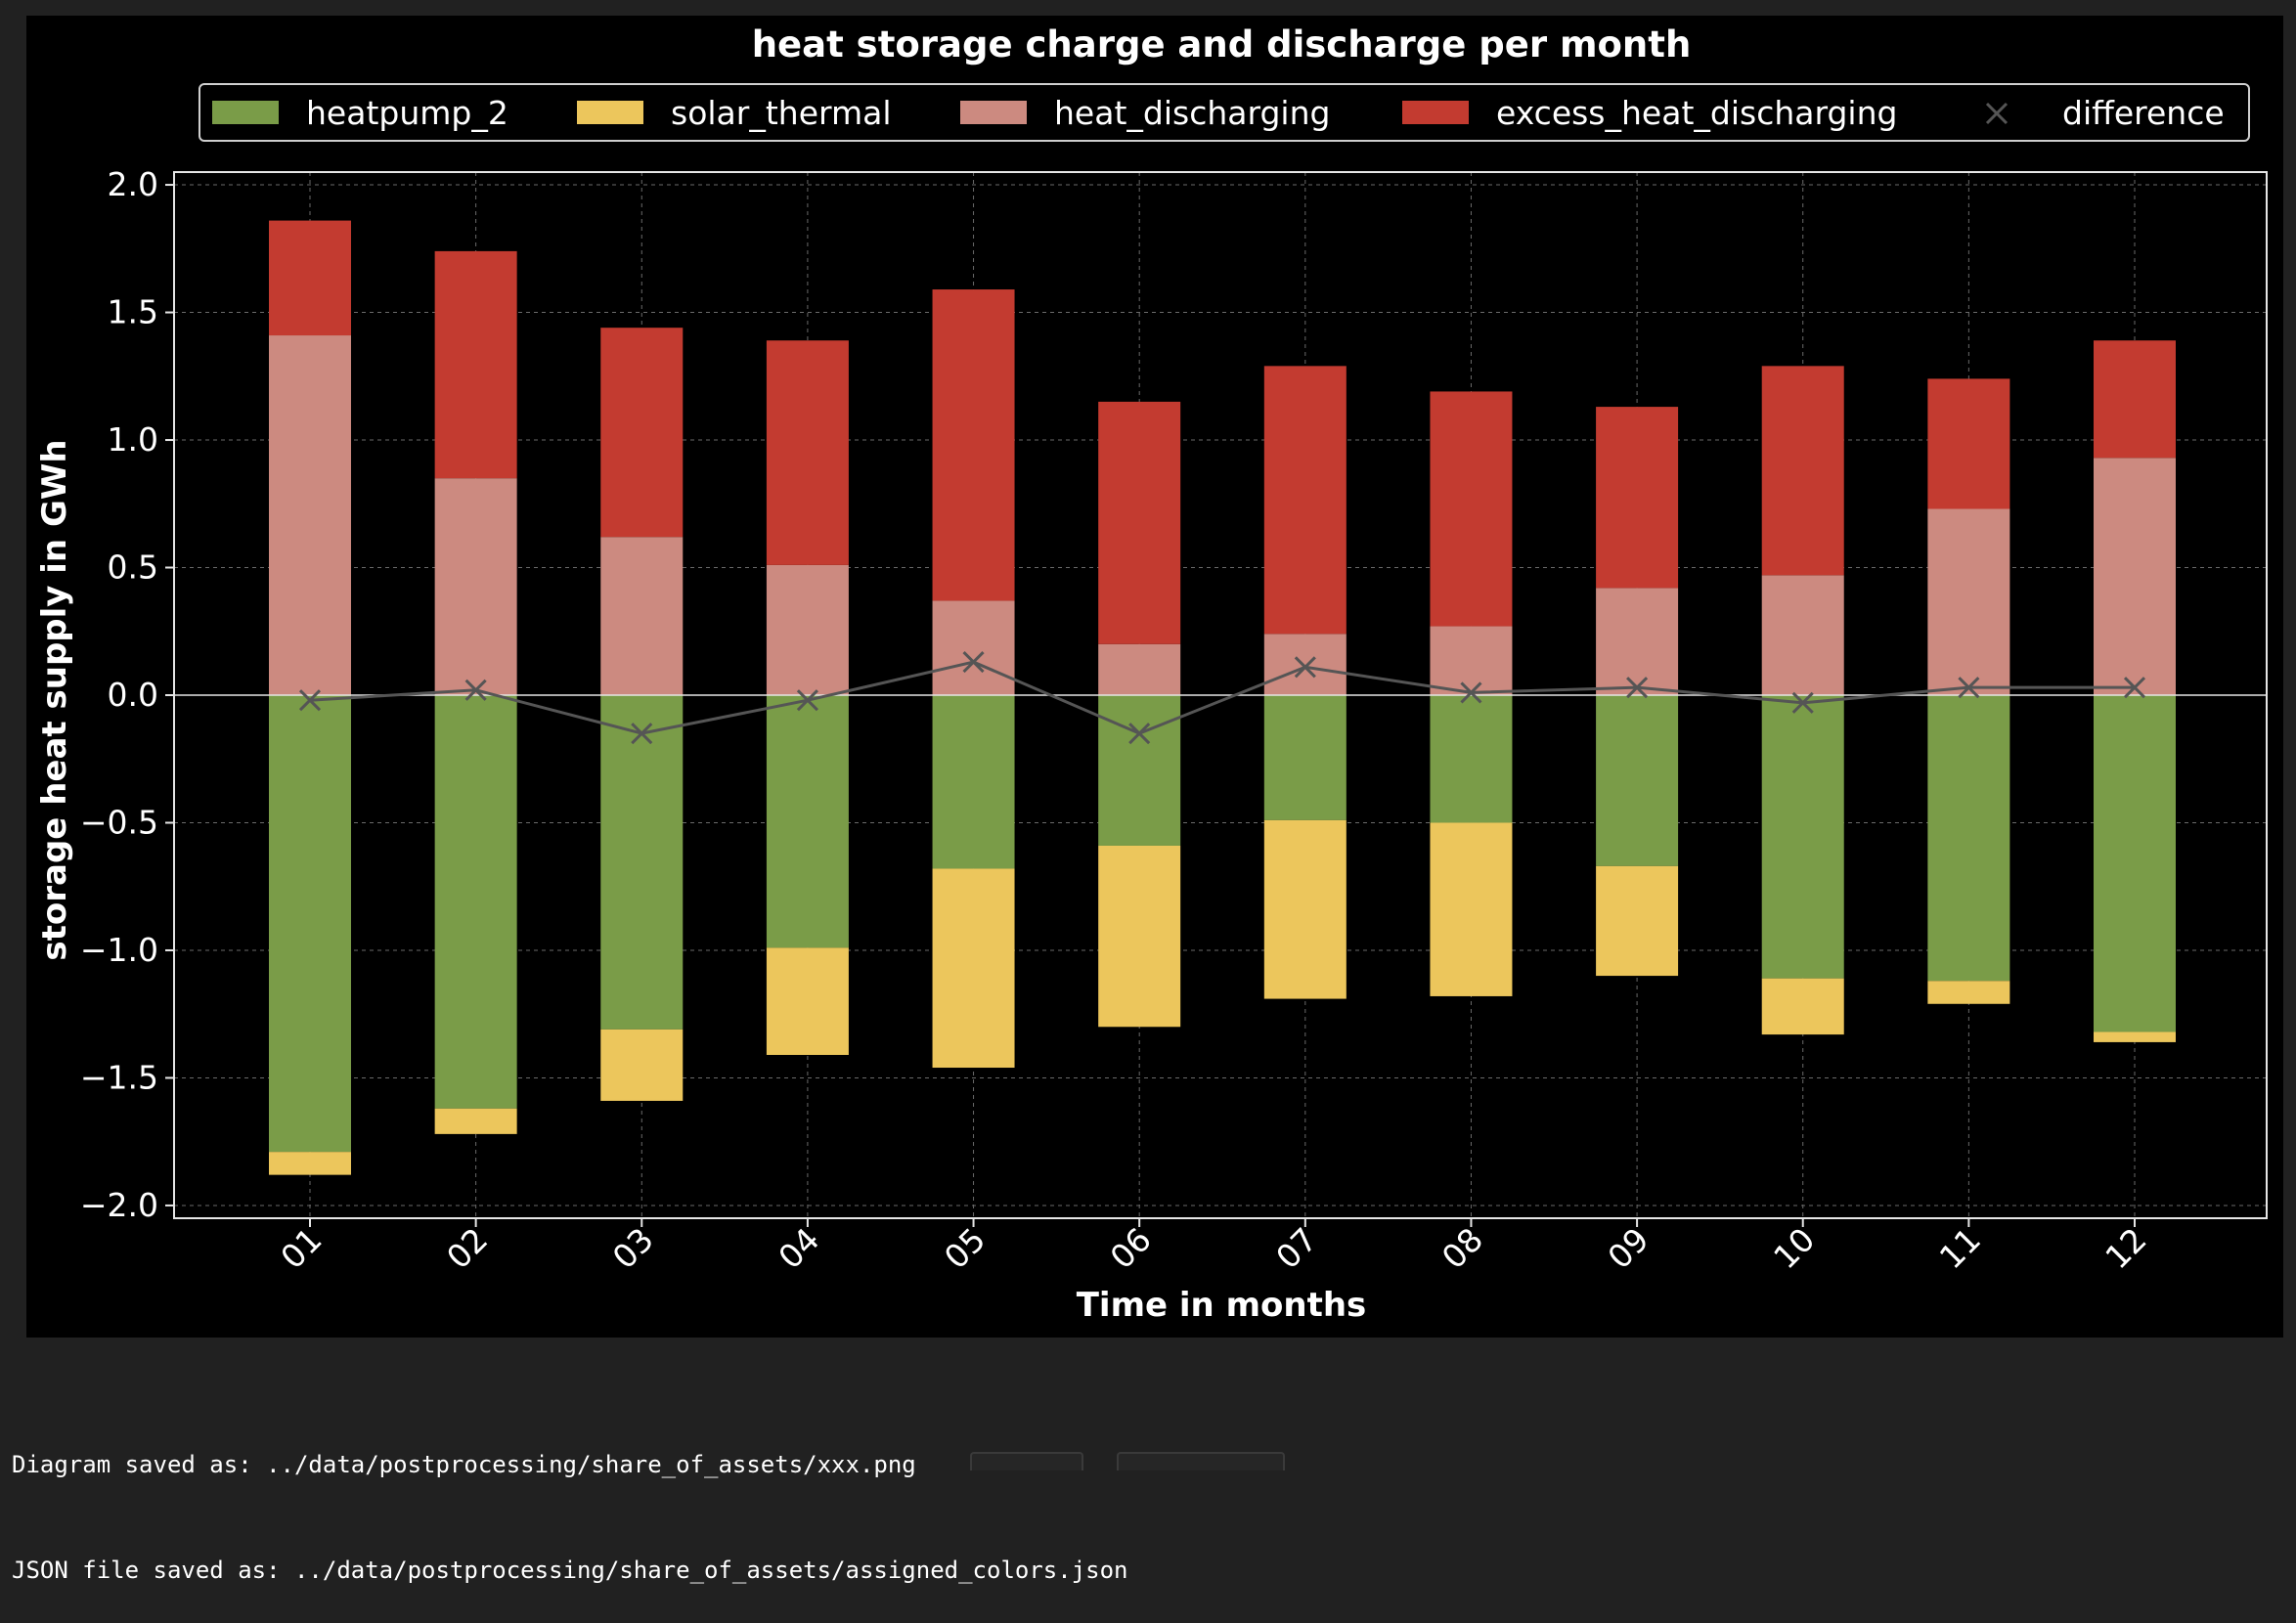 The width and height of the screenshot is (2296, 1623). I want to click on y-axis-label: storage heat supply in GWh, so click(54, 699).